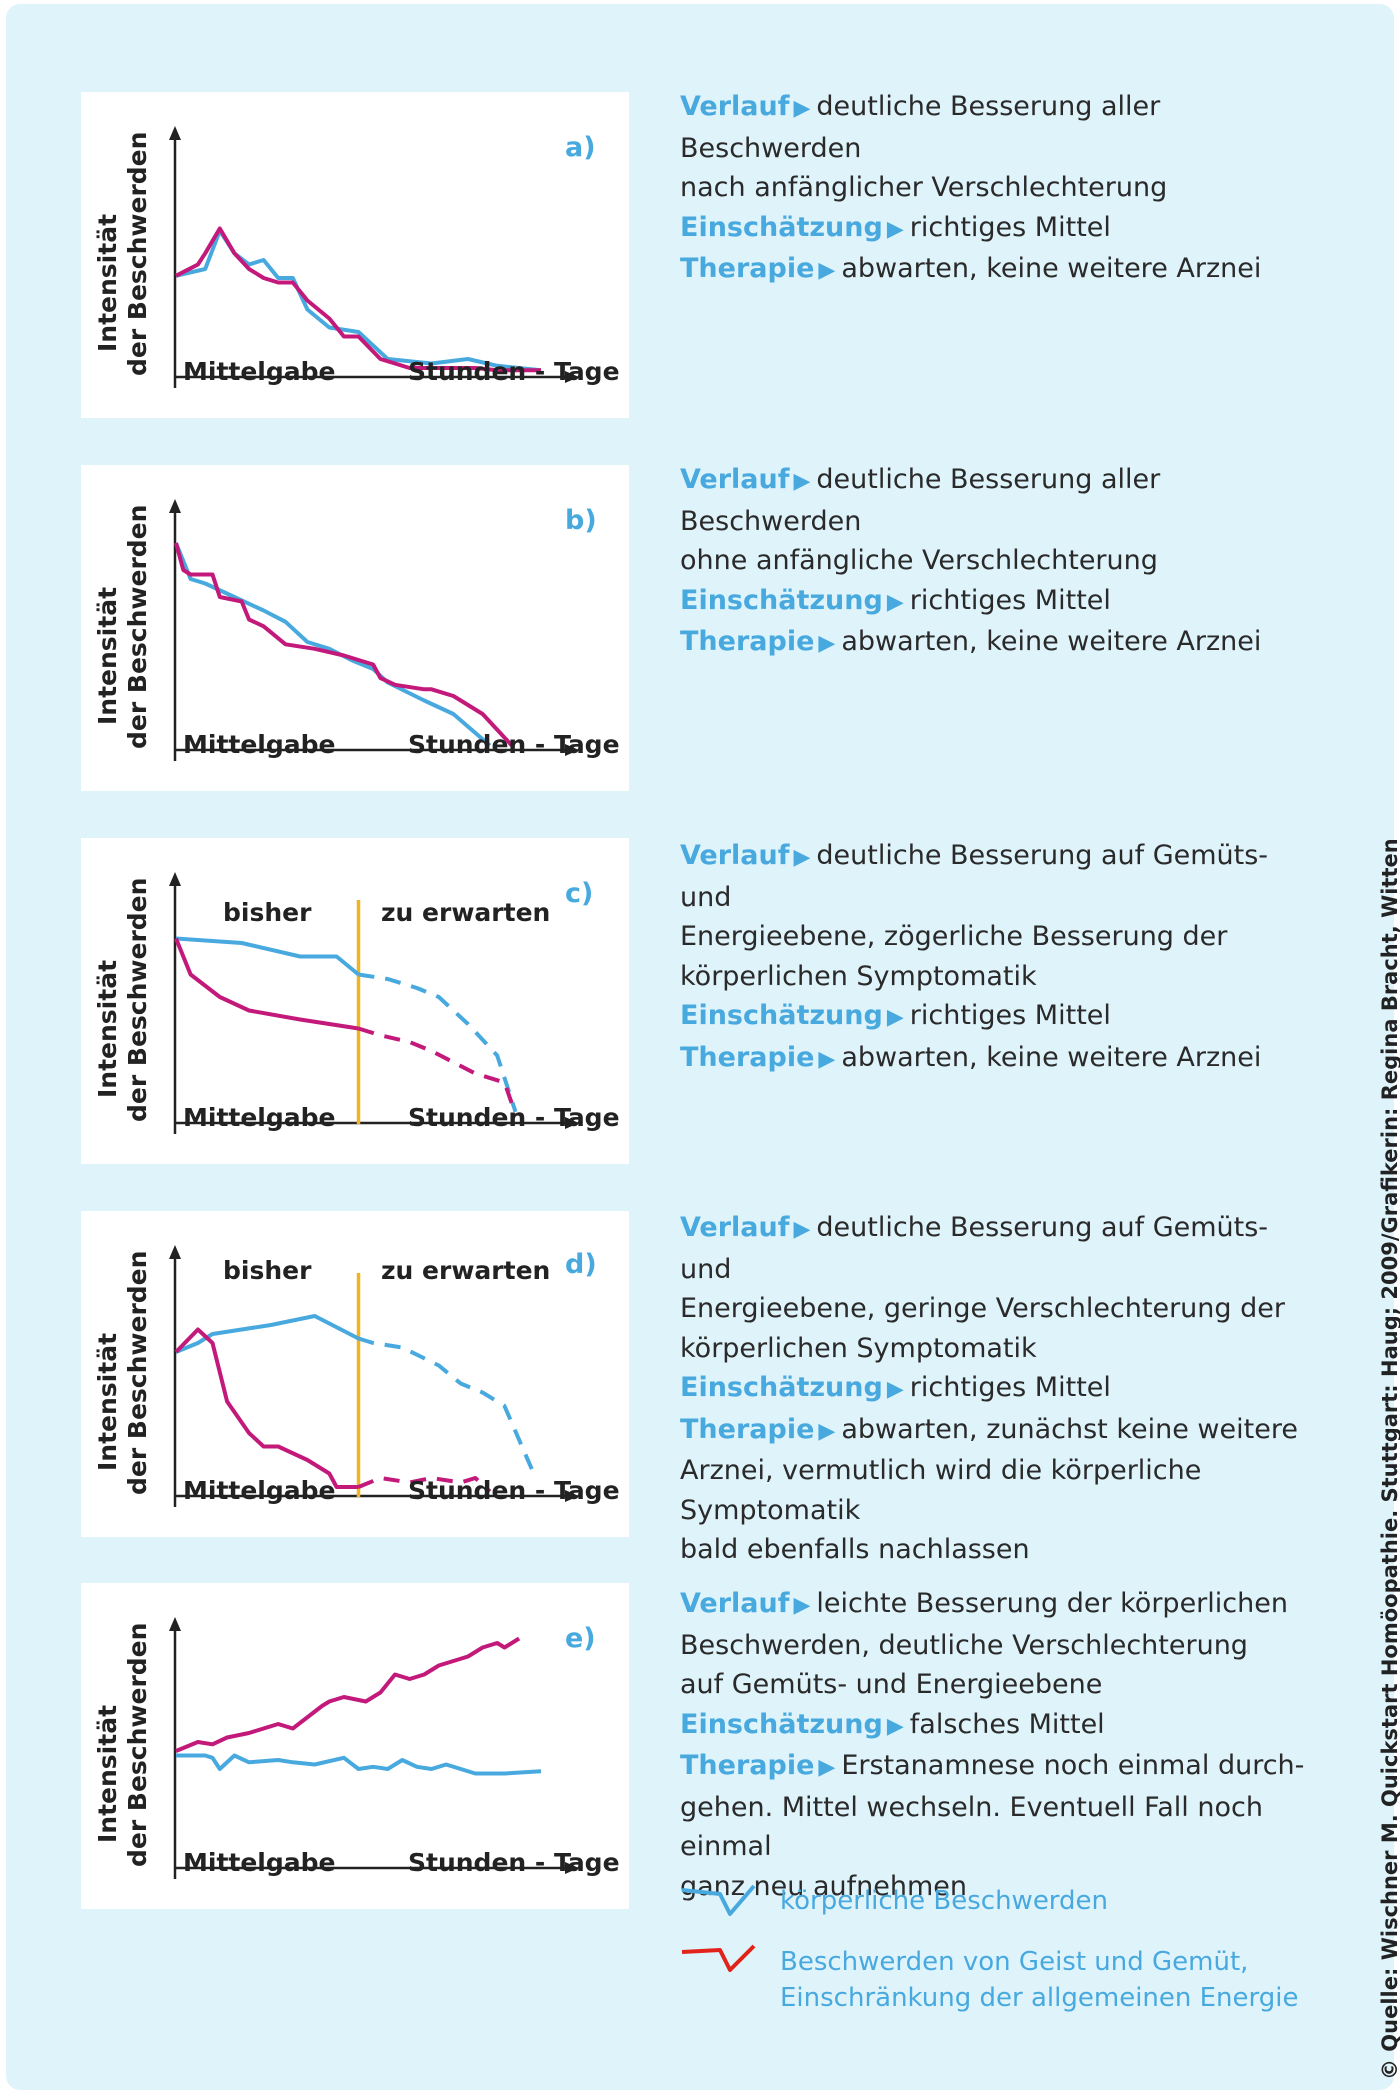 The image size is (1400, 2094). What do you see at coordinates (891, 1684) in the screenshot?
I see `verlauf-text-continued: auf Gemüts- und Energieebene` at bounding box center [891, 1684].